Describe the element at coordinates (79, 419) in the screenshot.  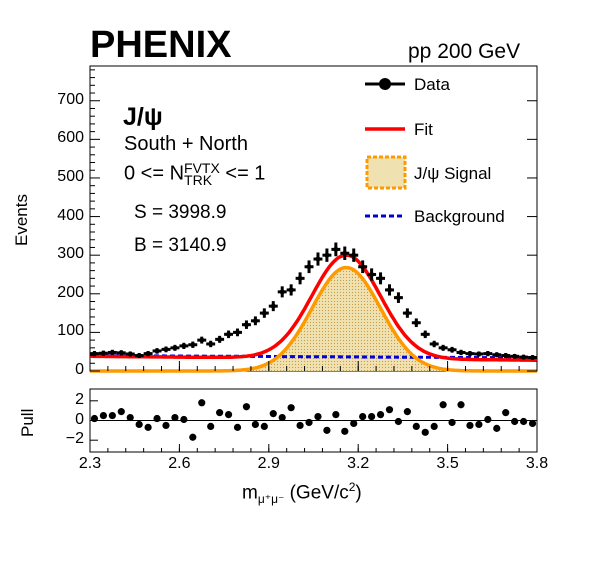
I see `pull-tick-label: 0` at that location.